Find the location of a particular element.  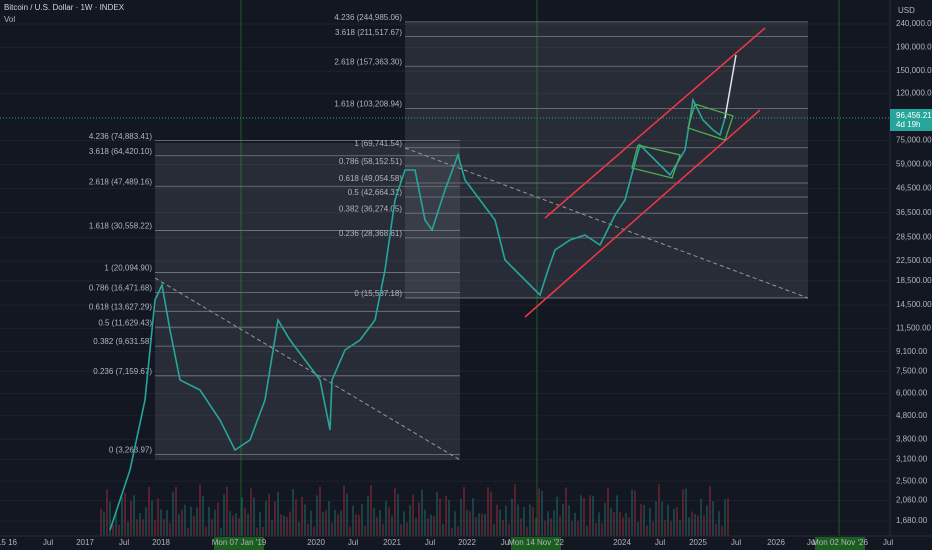

fib-label: 0 (15,587.18) is located at coordinates (378, 293).